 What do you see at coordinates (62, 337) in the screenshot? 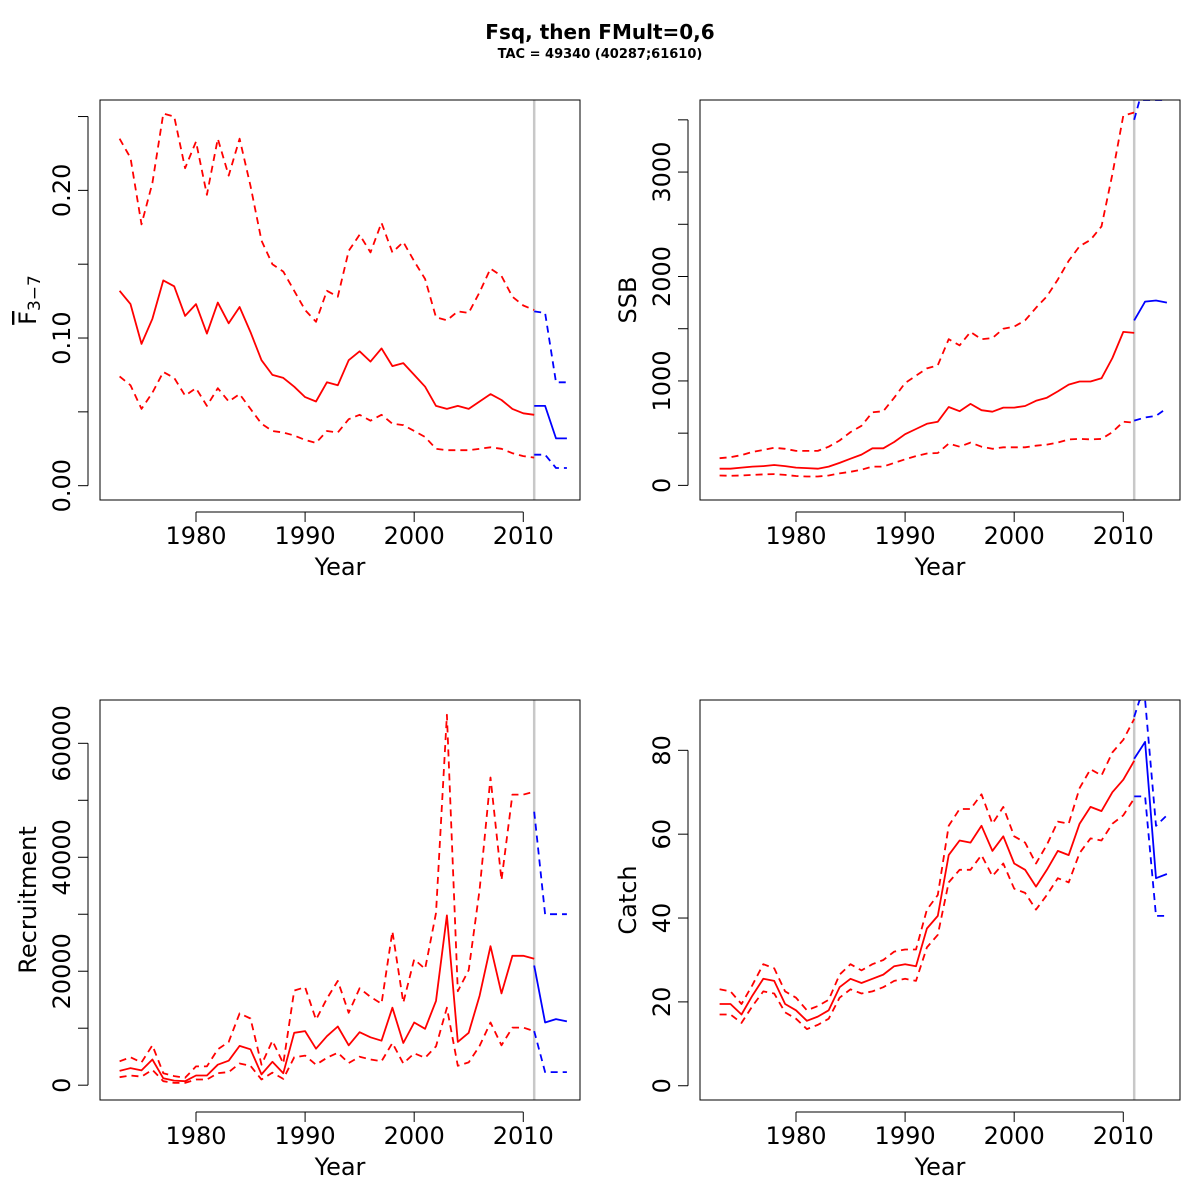
I see `y-tick-label: 0.10` at bounding box center [62, 337].